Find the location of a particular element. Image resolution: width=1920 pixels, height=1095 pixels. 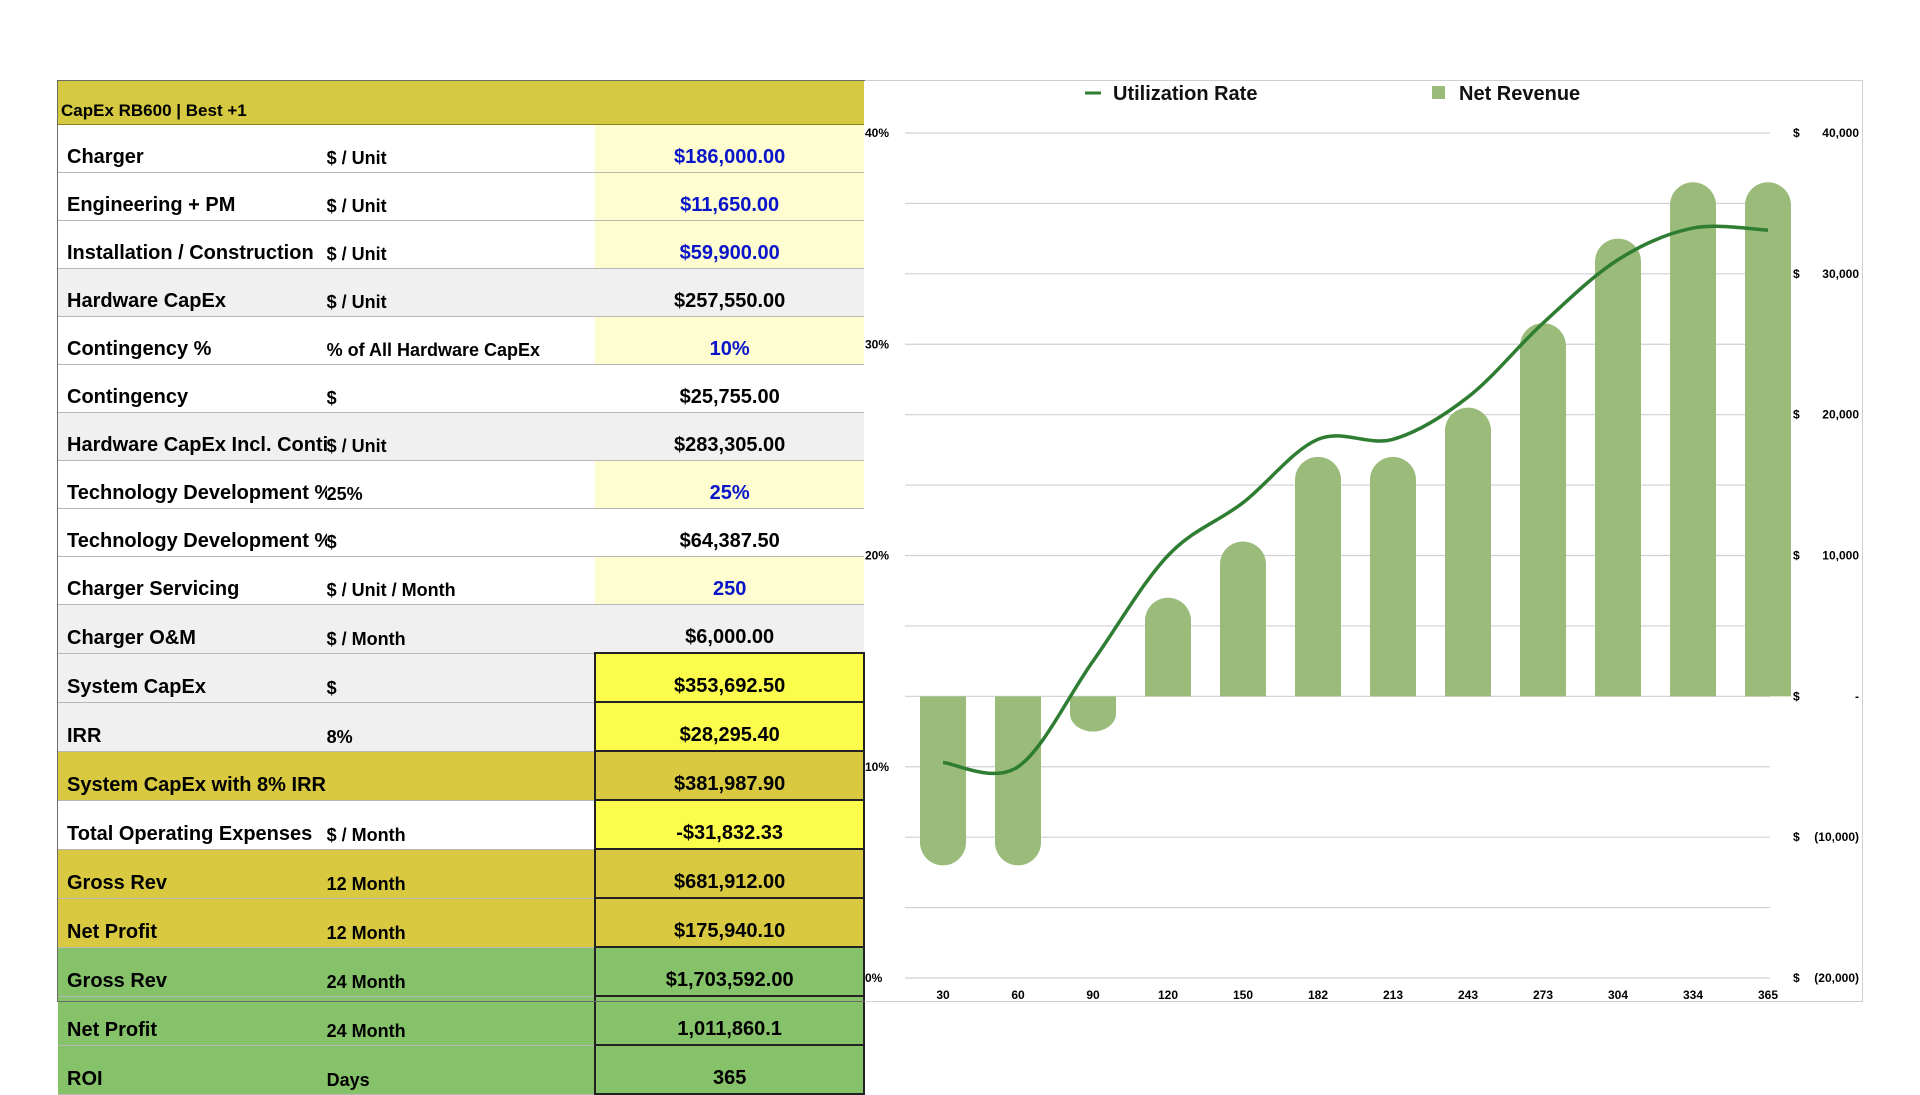

row-label: Contingency is located at coordinates (192, 388).